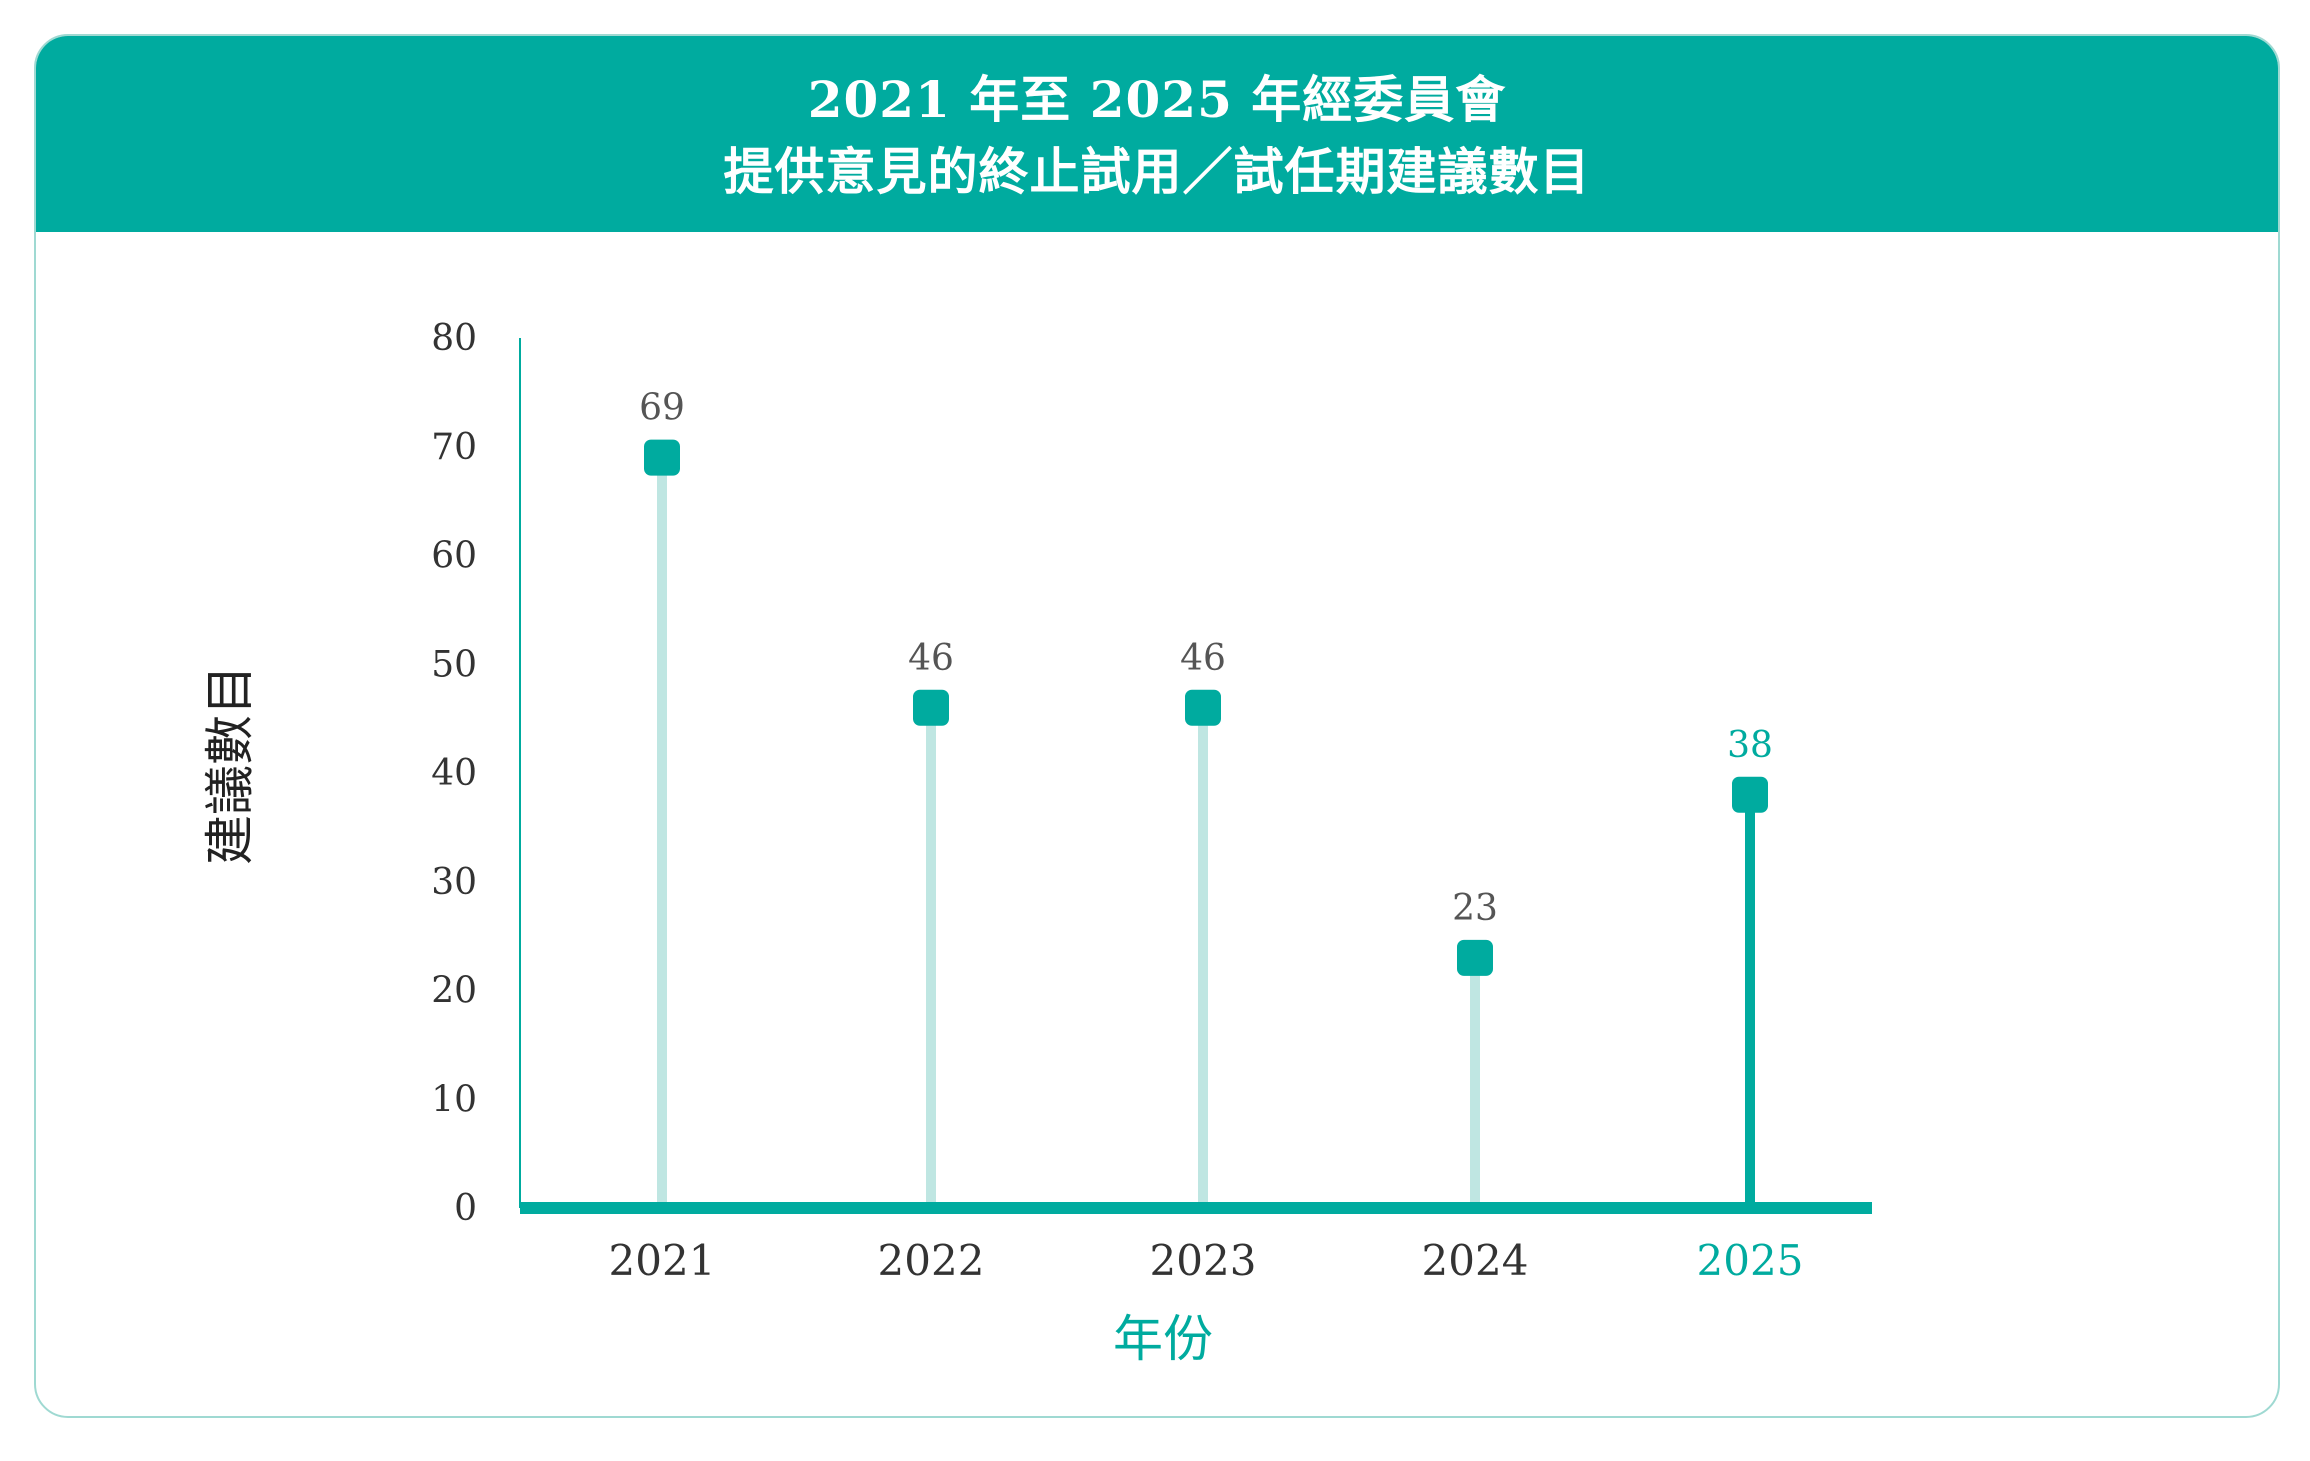  Describe the element at coordinates (1163, 1339) in the screenshot. I see `x-axis-label: 年份` at that location.